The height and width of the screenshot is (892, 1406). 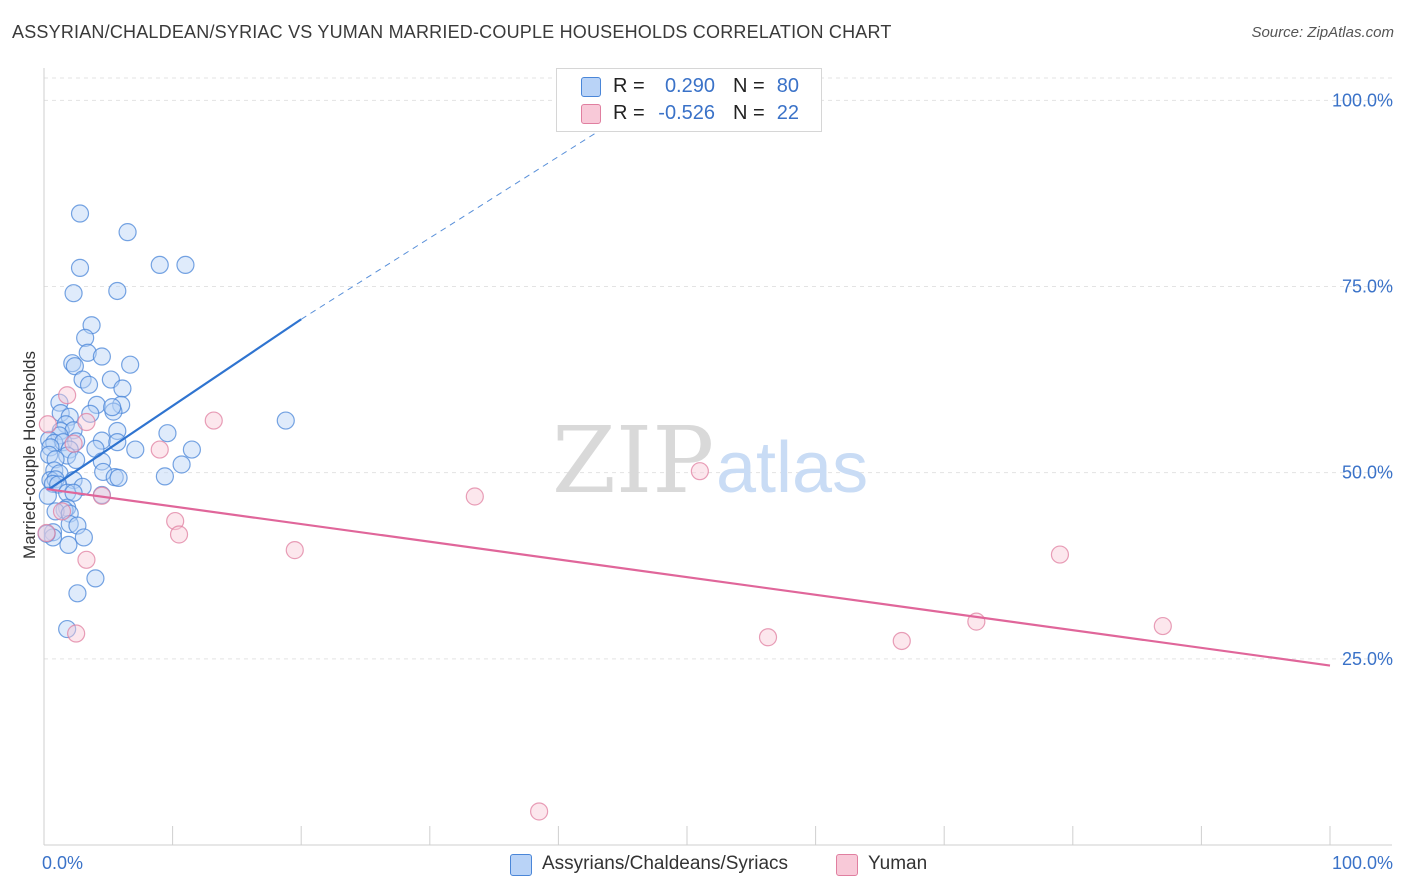 I want to click on trend-line-assyrians-extension, so click(x=468, y=213).